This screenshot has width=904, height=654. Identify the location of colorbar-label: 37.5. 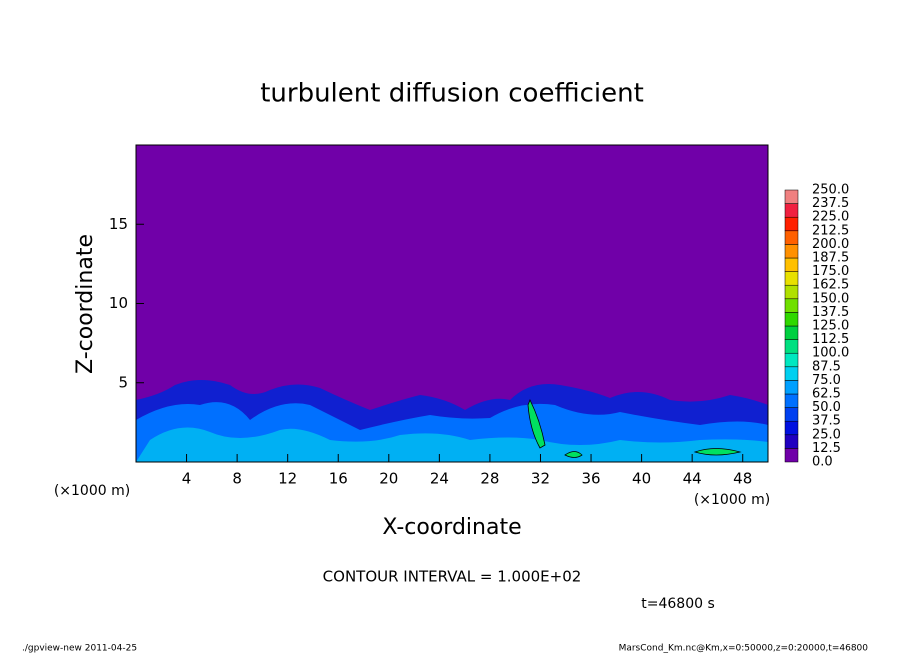
(826, 421).